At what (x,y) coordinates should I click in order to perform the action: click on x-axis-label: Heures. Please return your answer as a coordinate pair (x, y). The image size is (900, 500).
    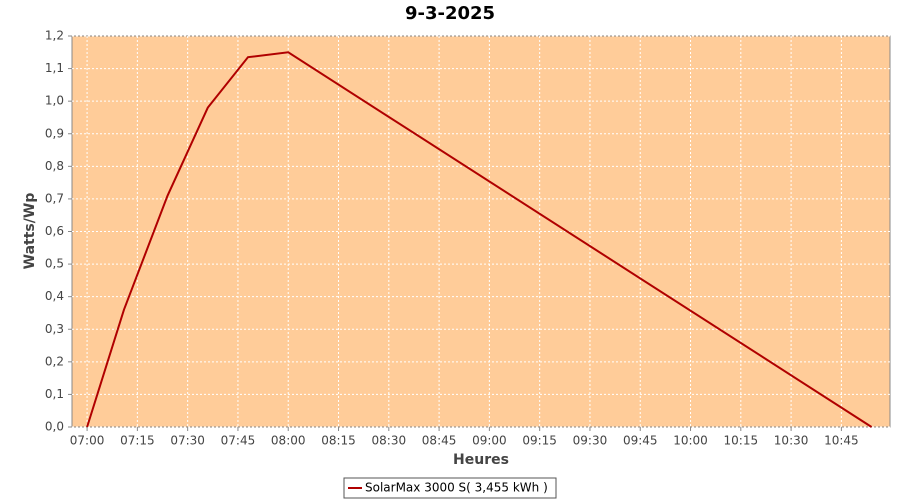
    Looking at the image, I should click on (481, 460).